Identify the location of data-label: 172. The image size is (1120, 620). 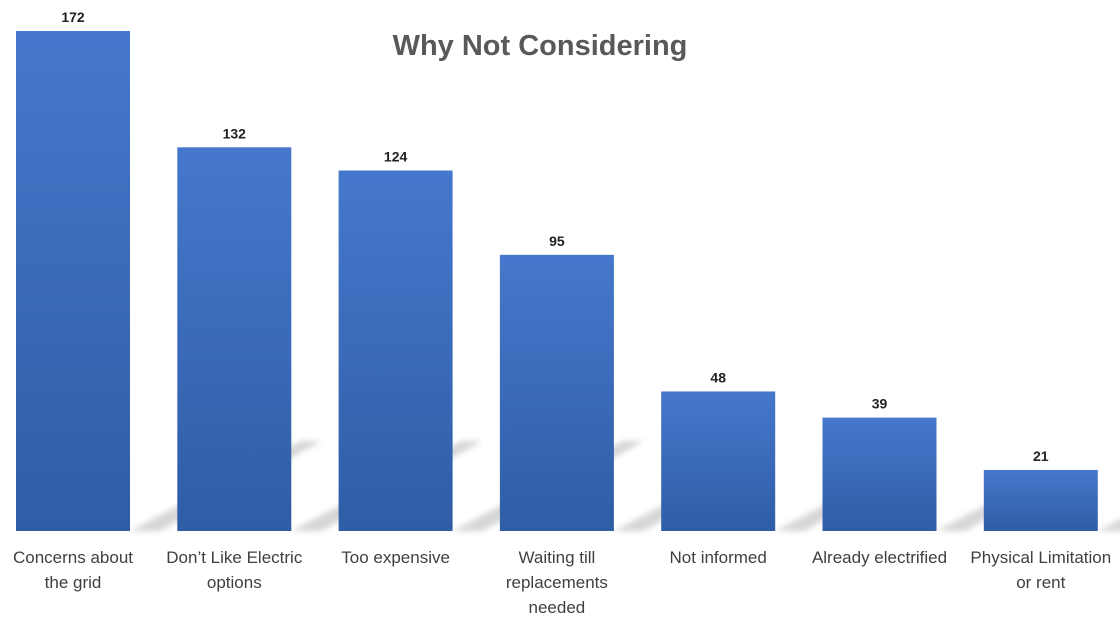
(73, 17).